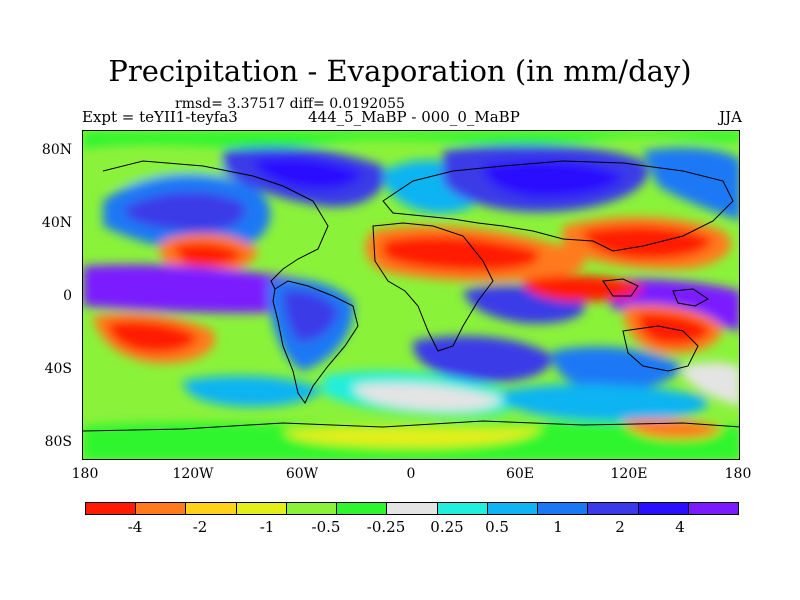 The image size is (800, 600). I want to click on new-guinea-coast, so click(690, 297).